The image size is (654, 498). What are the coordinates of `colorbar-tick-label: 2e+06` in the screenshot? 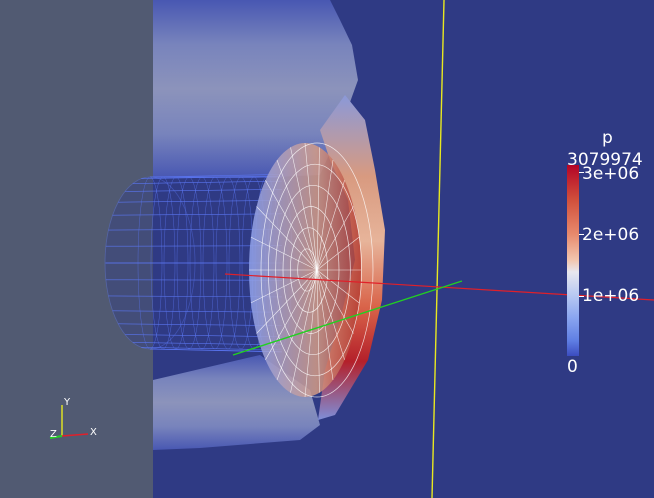 It's located at (611, 235).